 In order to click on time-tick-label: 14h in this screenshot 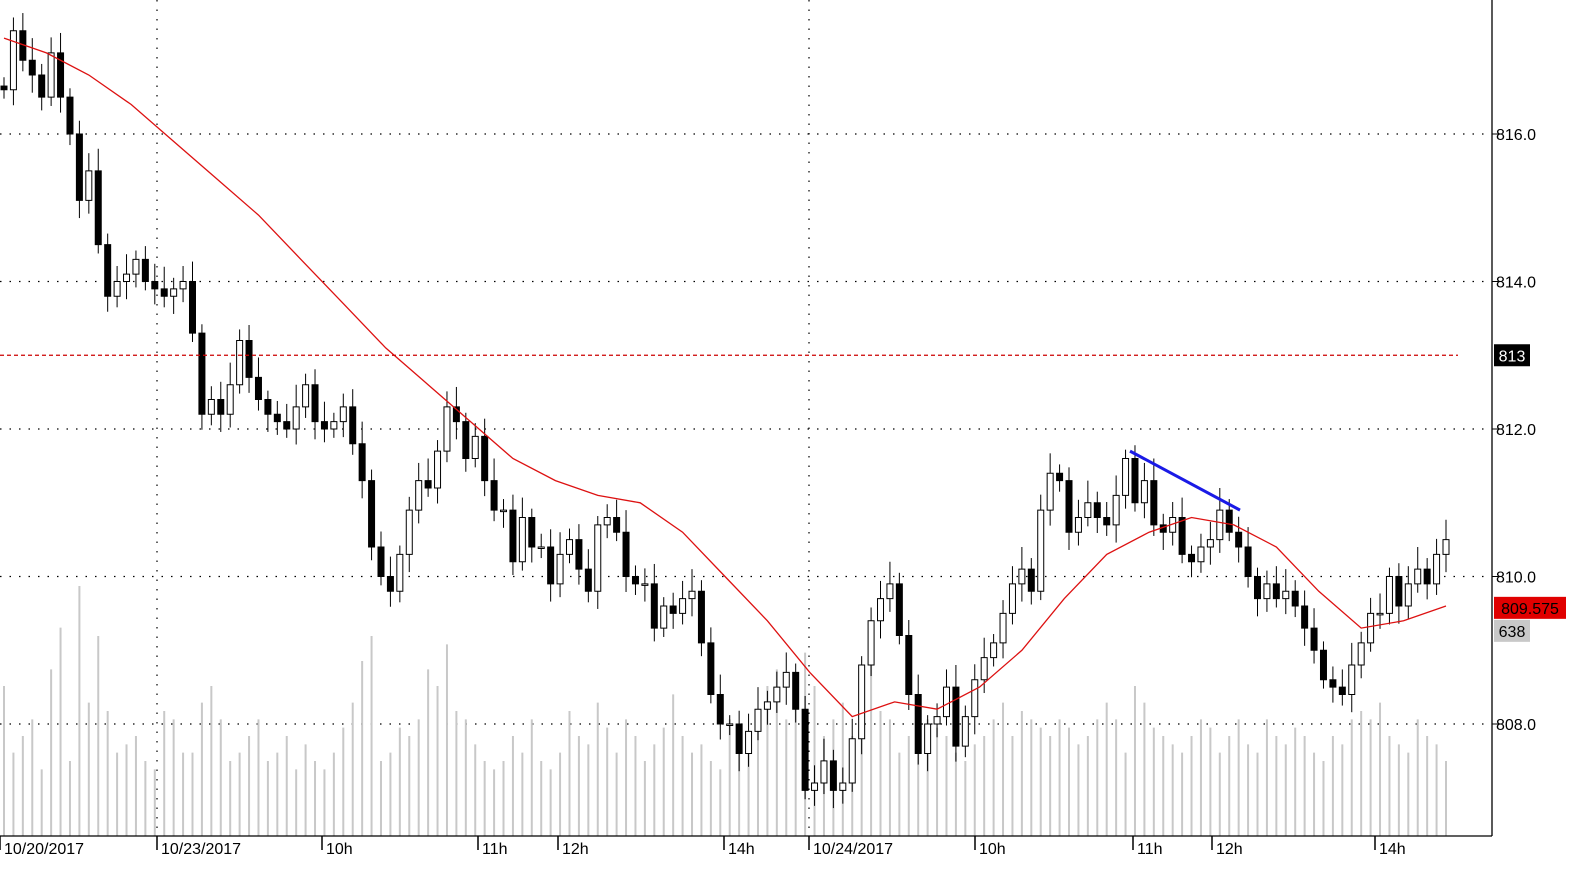, I will do `click(741, 849)`.